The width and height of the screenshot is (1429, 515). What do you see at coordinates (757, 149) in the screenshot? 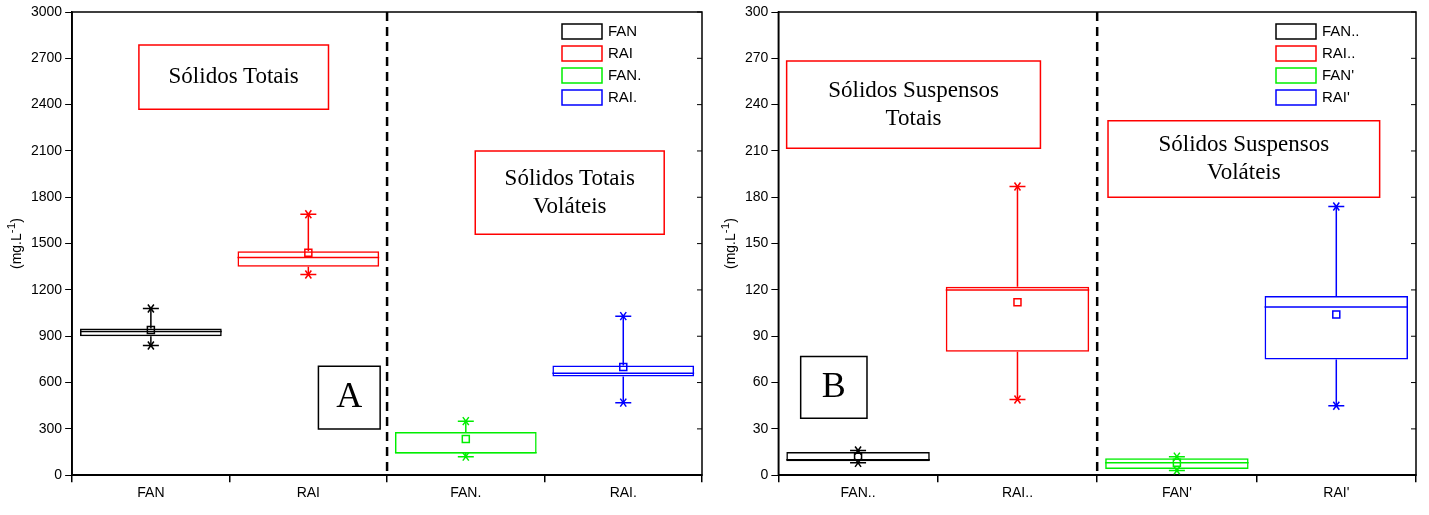
I see `y-tick-label: 210` at bounding box center [757, 149].